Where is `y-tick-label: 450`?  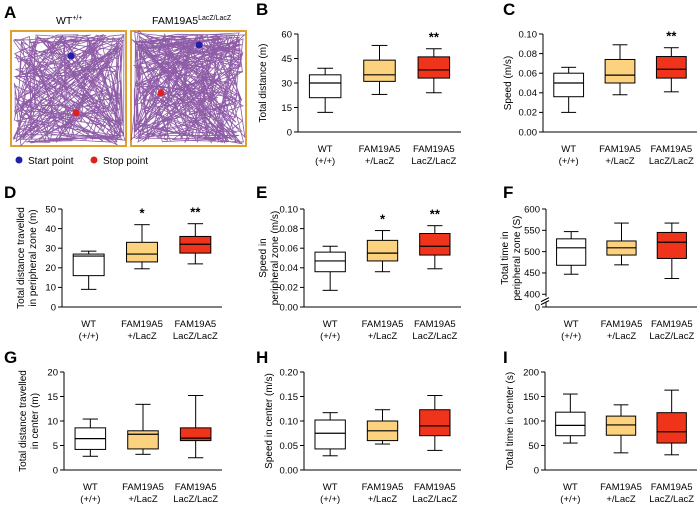 y-tick-label: 450 is located at coordinates (532, 273).